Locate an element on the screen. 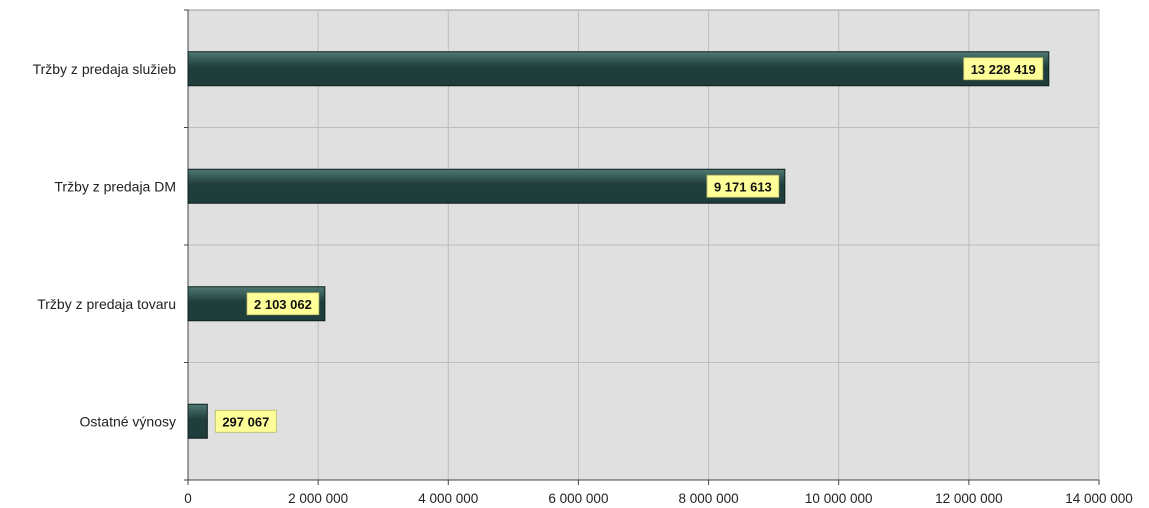 The image size is (1149, 508). x-tick-label: 8 000 000 is located at coordinates (709, 498).